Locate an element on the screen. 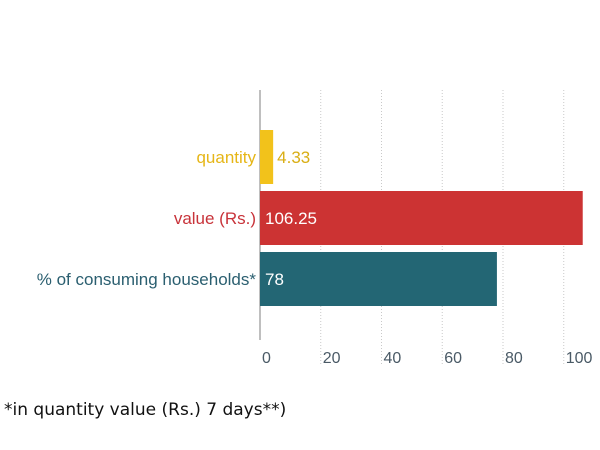  x-tick-labels: 0 20 40 60 80 100 is located at coordinates (427, 358).